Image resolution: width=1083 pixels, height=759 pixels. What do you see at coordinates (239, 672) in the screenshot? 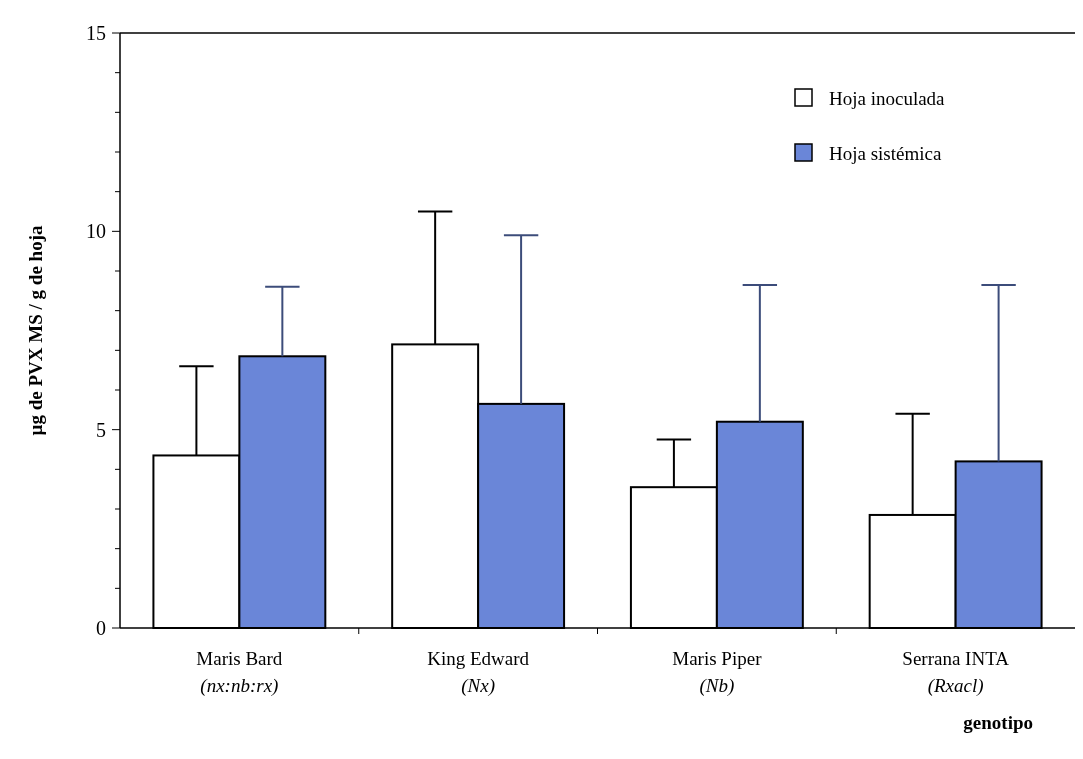
I see `x-tick-label: Maris Bard (nx:nb:rx)` at bounding box center [239, 672].